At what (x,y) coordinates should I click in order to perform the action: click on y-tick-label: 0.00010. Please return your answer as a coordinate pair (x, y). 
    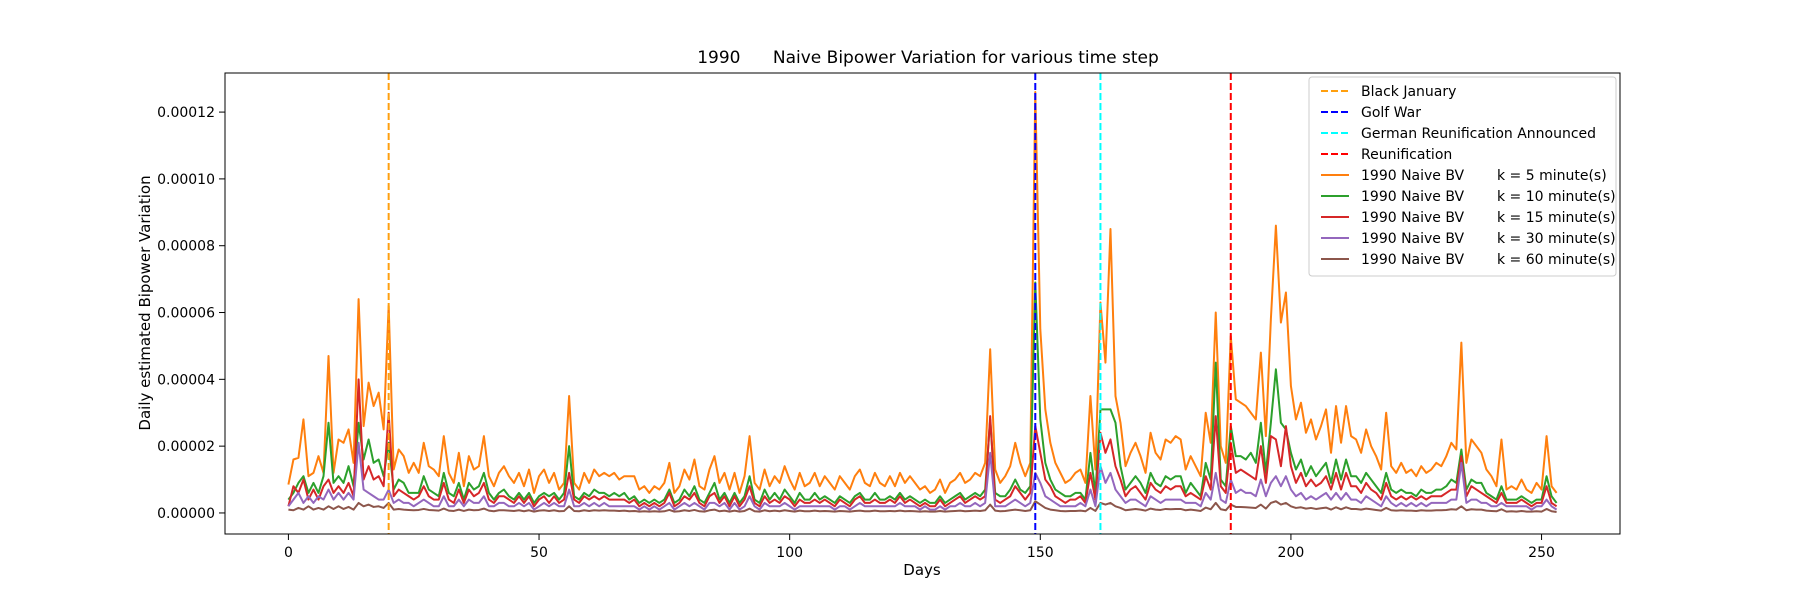
    Looking at the image, I should click on (186, 180).